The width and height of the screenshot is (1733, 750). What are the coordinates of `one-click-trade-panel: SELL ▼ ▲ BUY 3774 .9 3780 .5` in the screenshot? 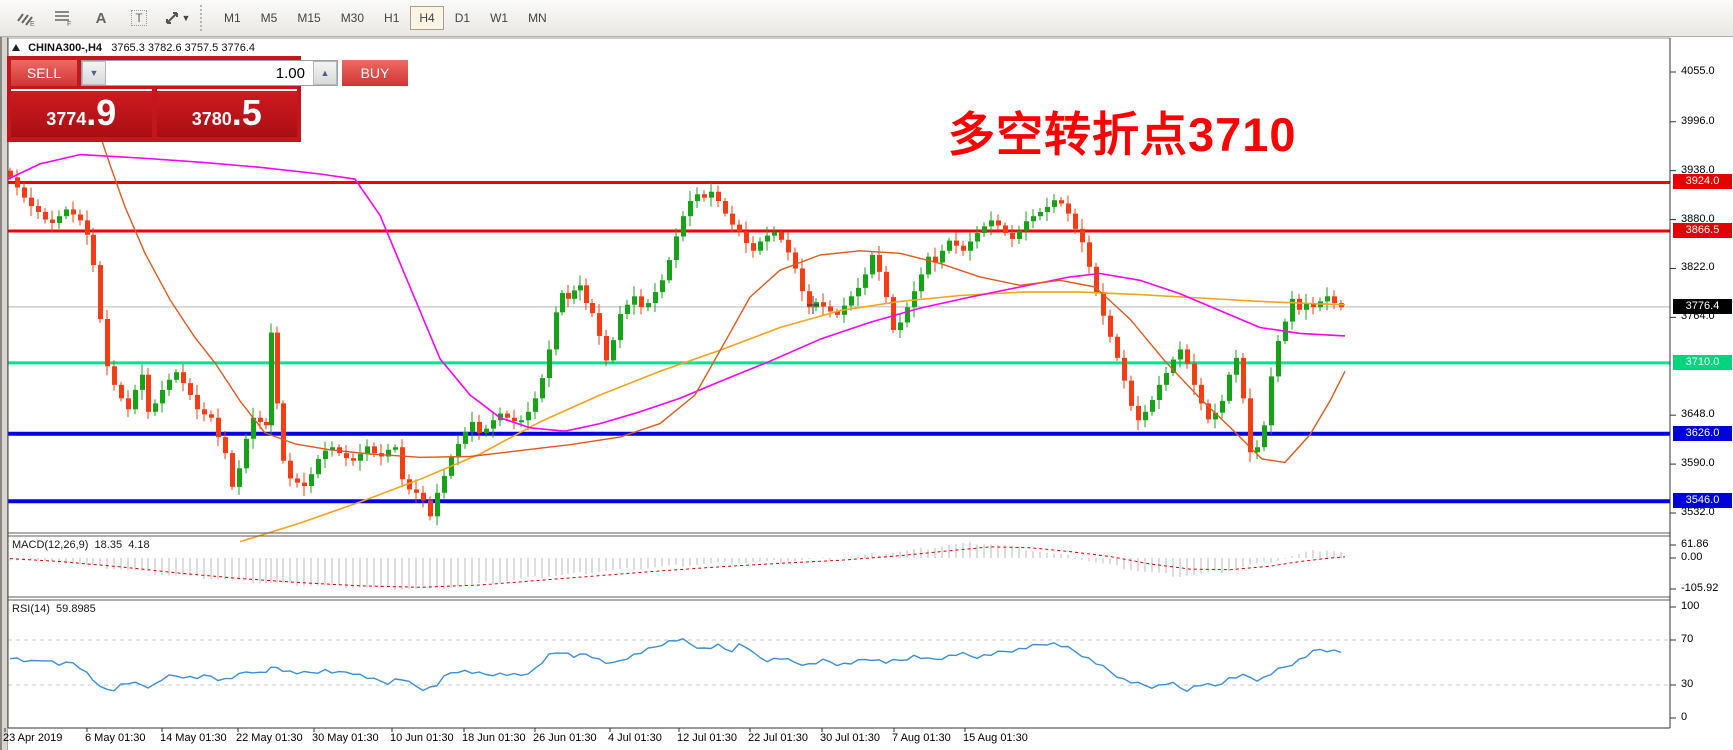 It's located at (207, 99).